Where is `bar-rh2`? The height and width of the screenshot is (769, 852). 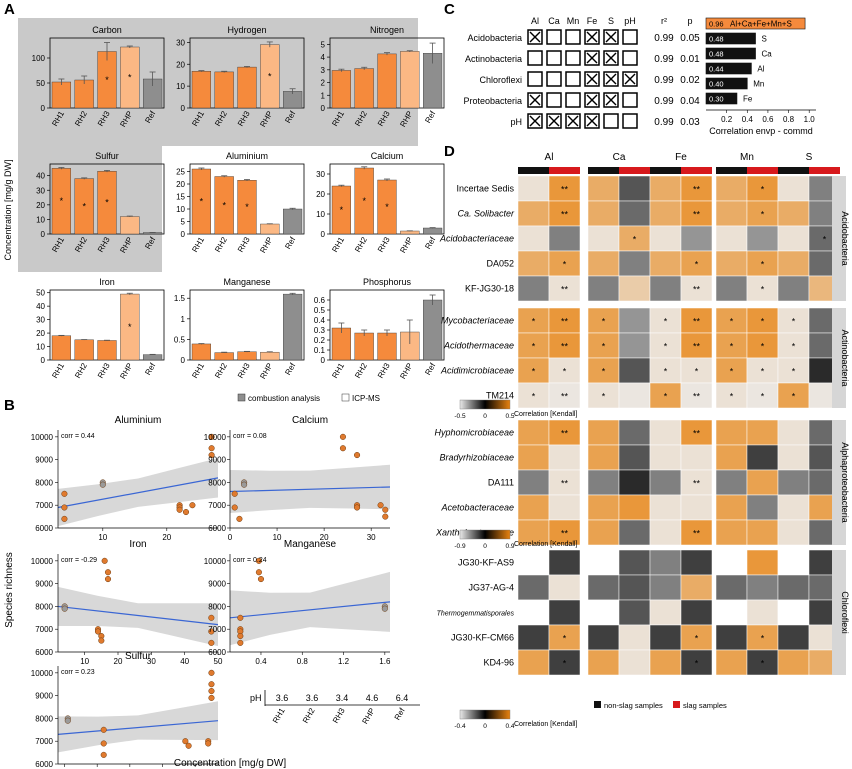
bar-rh2 is located at coordinates (84, 350).